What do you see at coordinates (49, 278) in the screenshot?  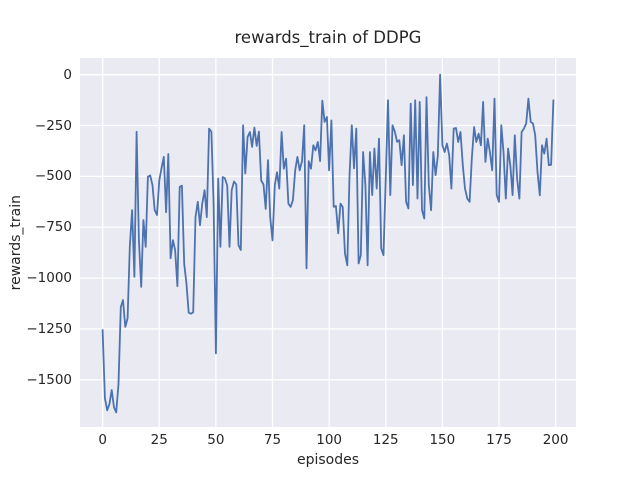 I see `y-tick-label: −1000` at bounding box center [49, 278].